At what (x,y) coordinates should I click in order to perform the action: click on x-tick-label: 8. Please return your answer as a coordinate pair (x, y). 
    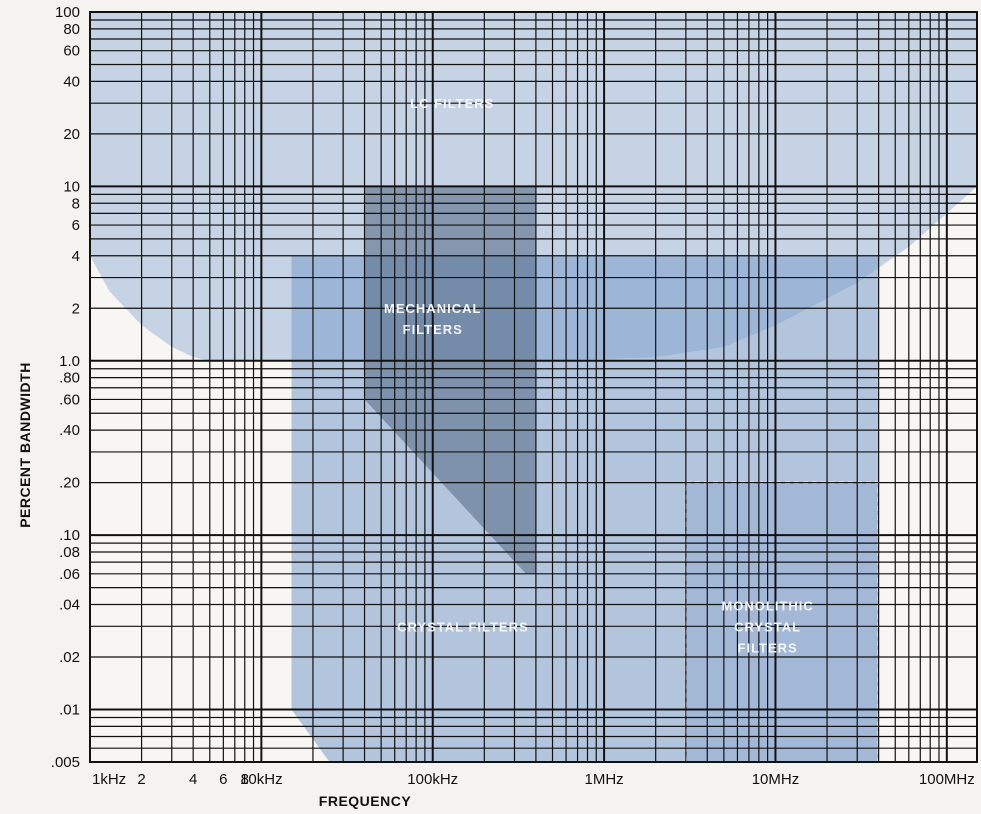
    Looking at the image, I should click on (245, 779).